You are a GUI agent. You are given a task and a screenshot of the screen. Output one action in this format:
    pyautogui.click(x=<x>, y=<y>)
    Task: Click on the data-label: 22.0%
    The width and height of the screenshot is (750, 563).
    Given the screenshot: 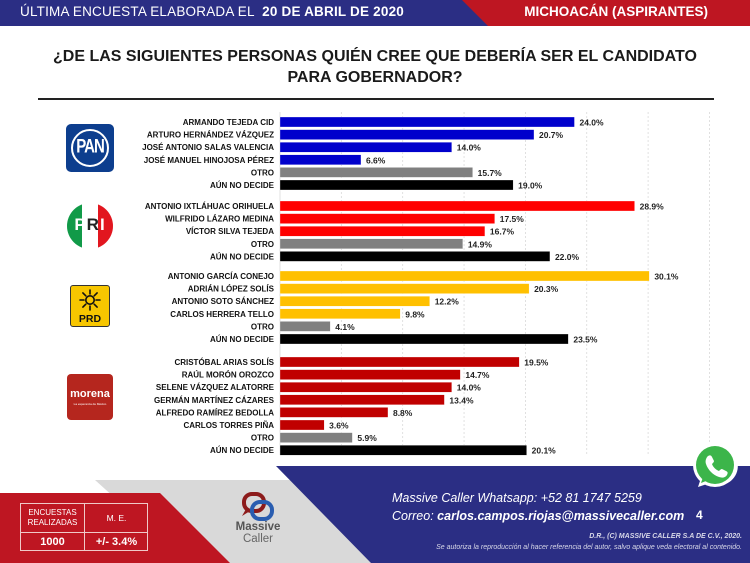 What is the action you would take?
    pyautogui.click(x=567, y=257)
    